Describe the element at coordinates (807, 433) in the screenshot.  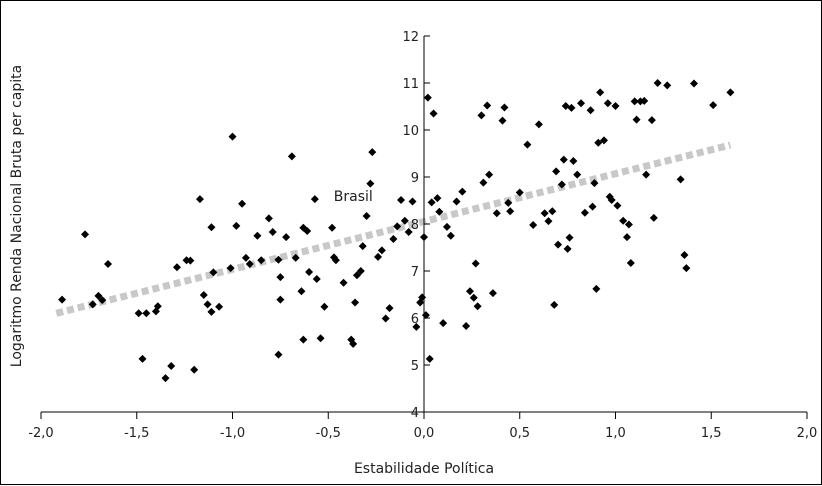
I see `x-tick-label: 2,0` at that location.